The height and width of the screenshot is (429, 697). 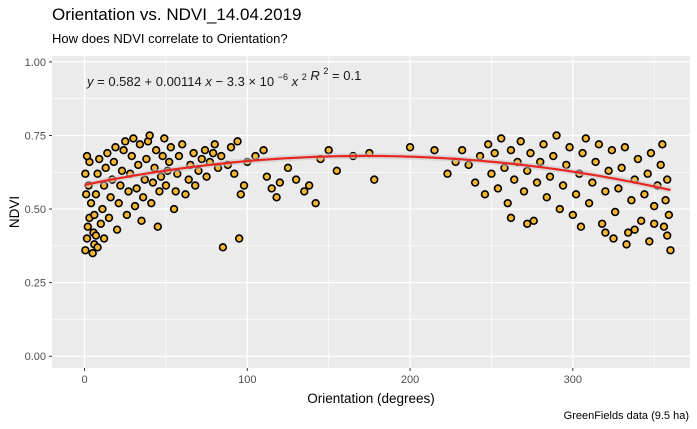 I want to click on y-tick-label: 0.00, so click(x=35, y=357).